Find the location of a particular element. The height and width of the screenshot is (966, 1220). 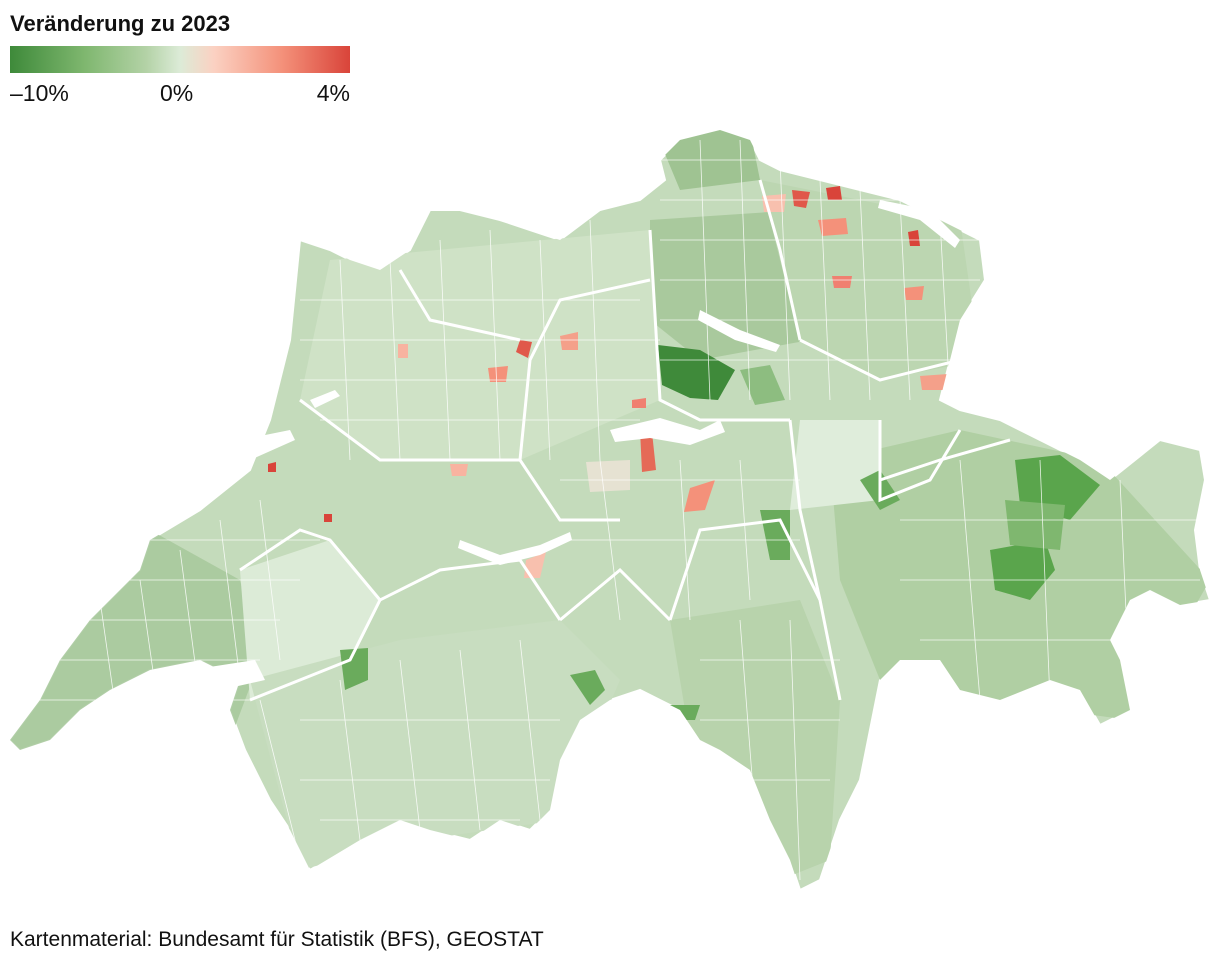

district-valais-green is located at coordinates (354, 669).